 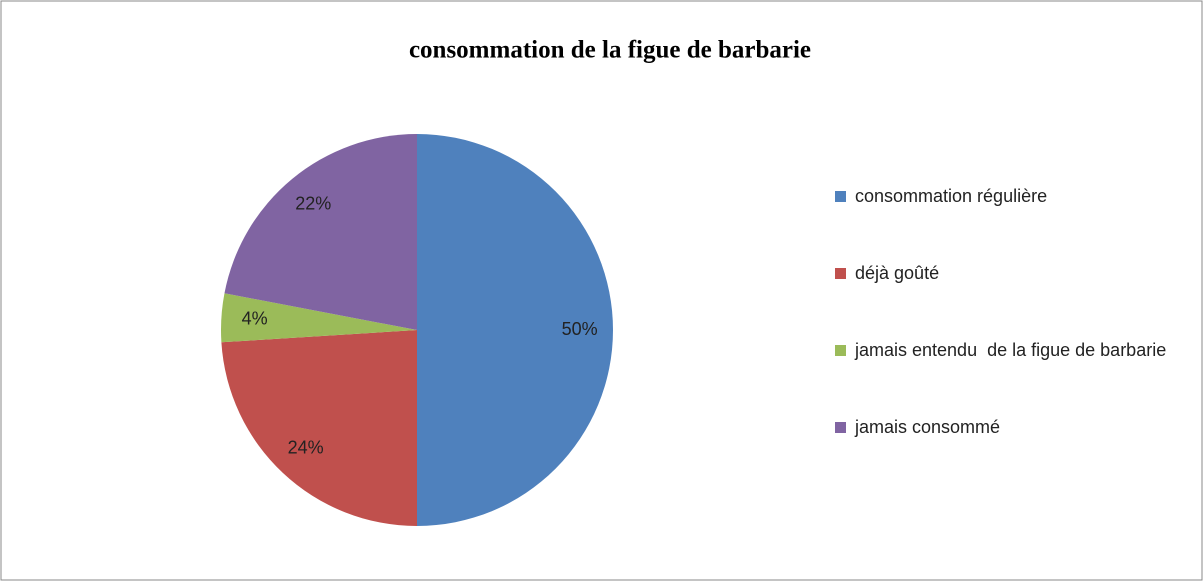 I want to click on legend-item: jamais entendu de la figue de barbarie, so click(x=1015, y=350).